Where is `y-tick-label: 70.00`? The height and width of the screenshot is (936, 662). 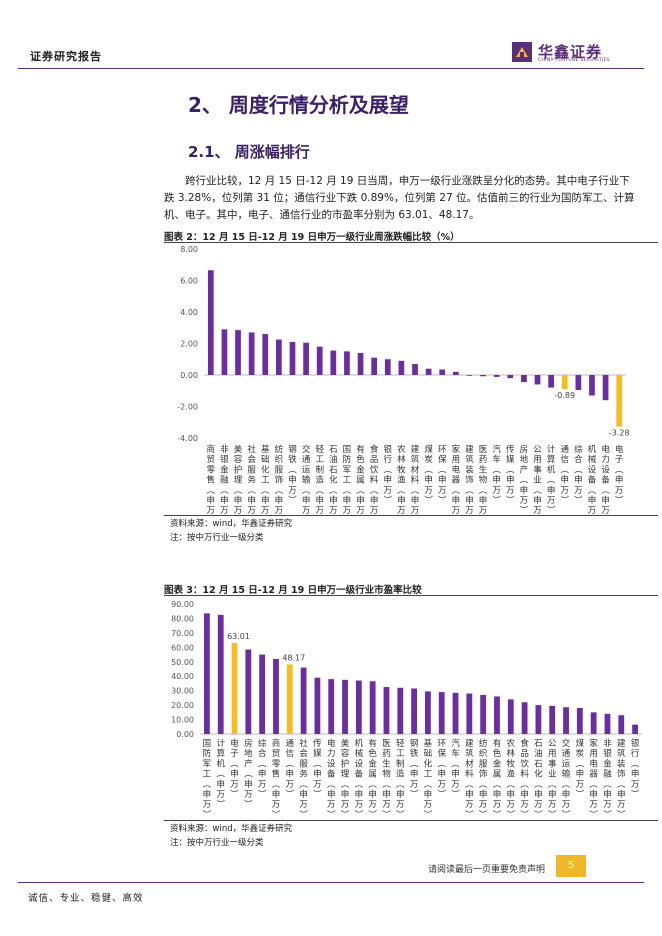 y-tick-label: 70.00 is located at coordinates (182, 633).